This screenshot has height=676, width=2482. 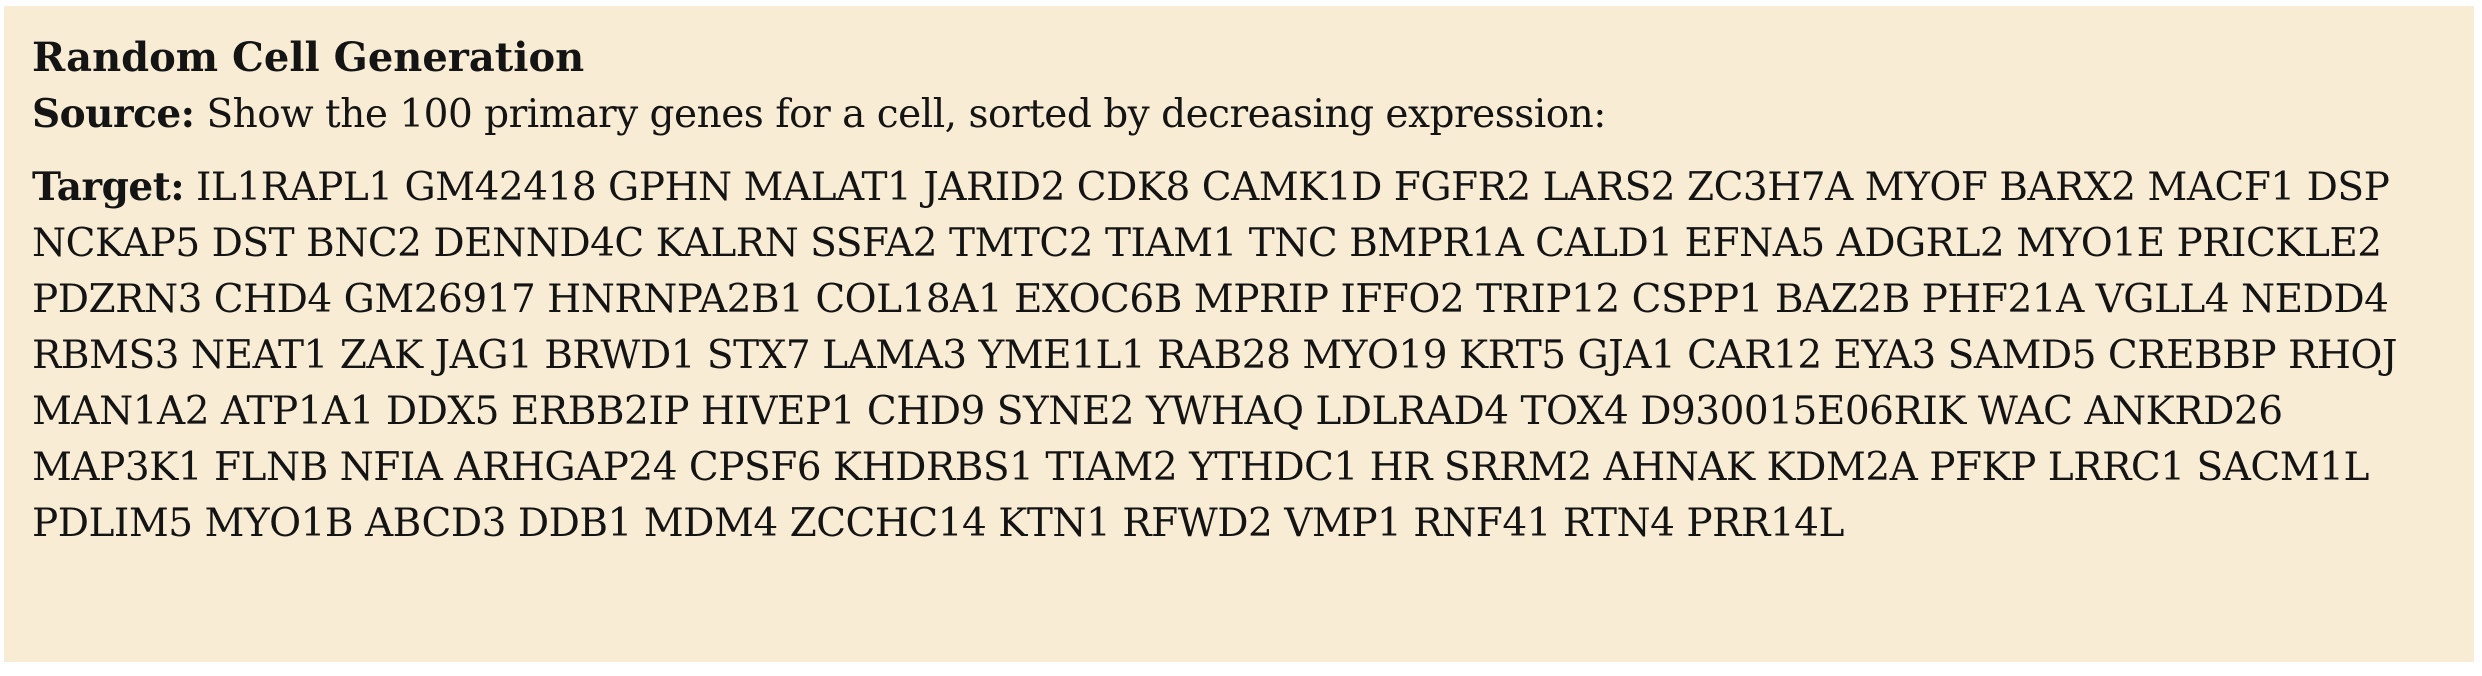 I want to click on target-label: Target:, so click(x=108, y=187).